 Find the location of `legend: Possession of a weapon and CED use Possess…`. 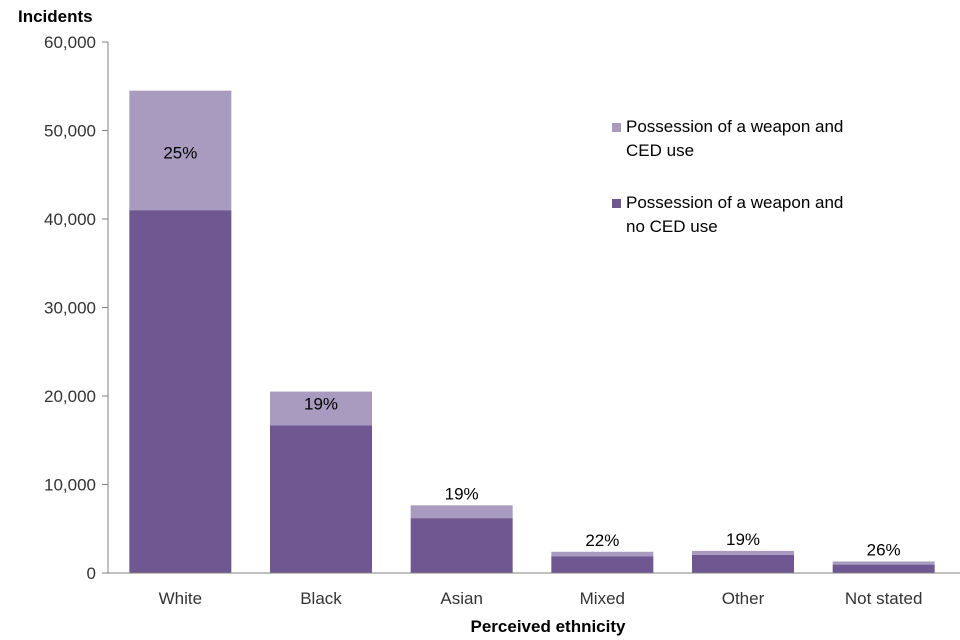

legend: Possession of a weapon and CED use Possess… is located at coordinates (727, 176).